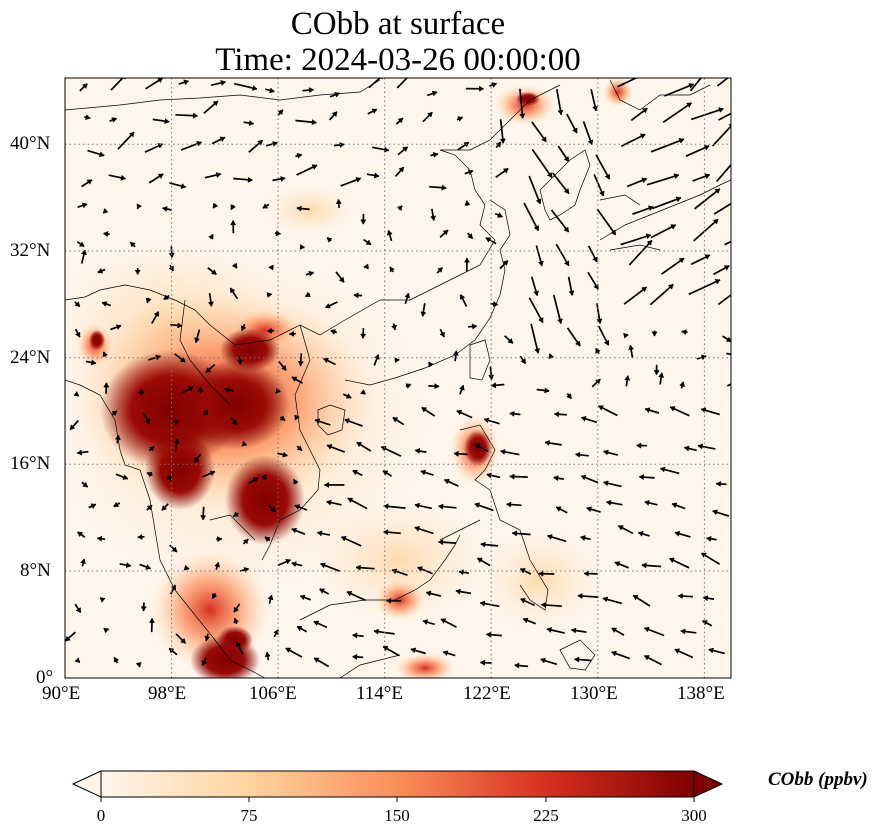 The height and width of the screenshot is (836, 887). What do you see at coordinates (701, 693) in the screenshot?
I see `lon-tick-label: 138°E` at bounding box center [701, 693].